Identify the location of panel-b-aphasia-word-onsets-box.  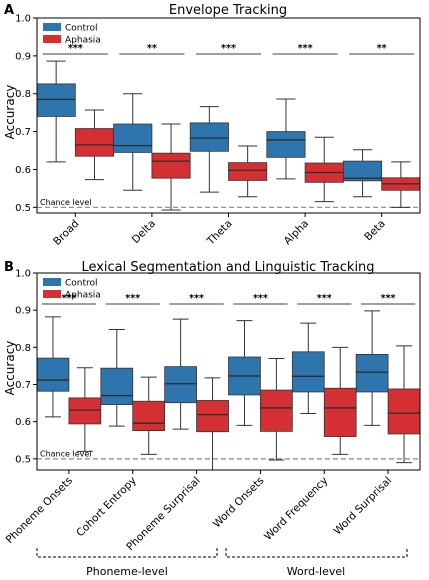
(276, 410).